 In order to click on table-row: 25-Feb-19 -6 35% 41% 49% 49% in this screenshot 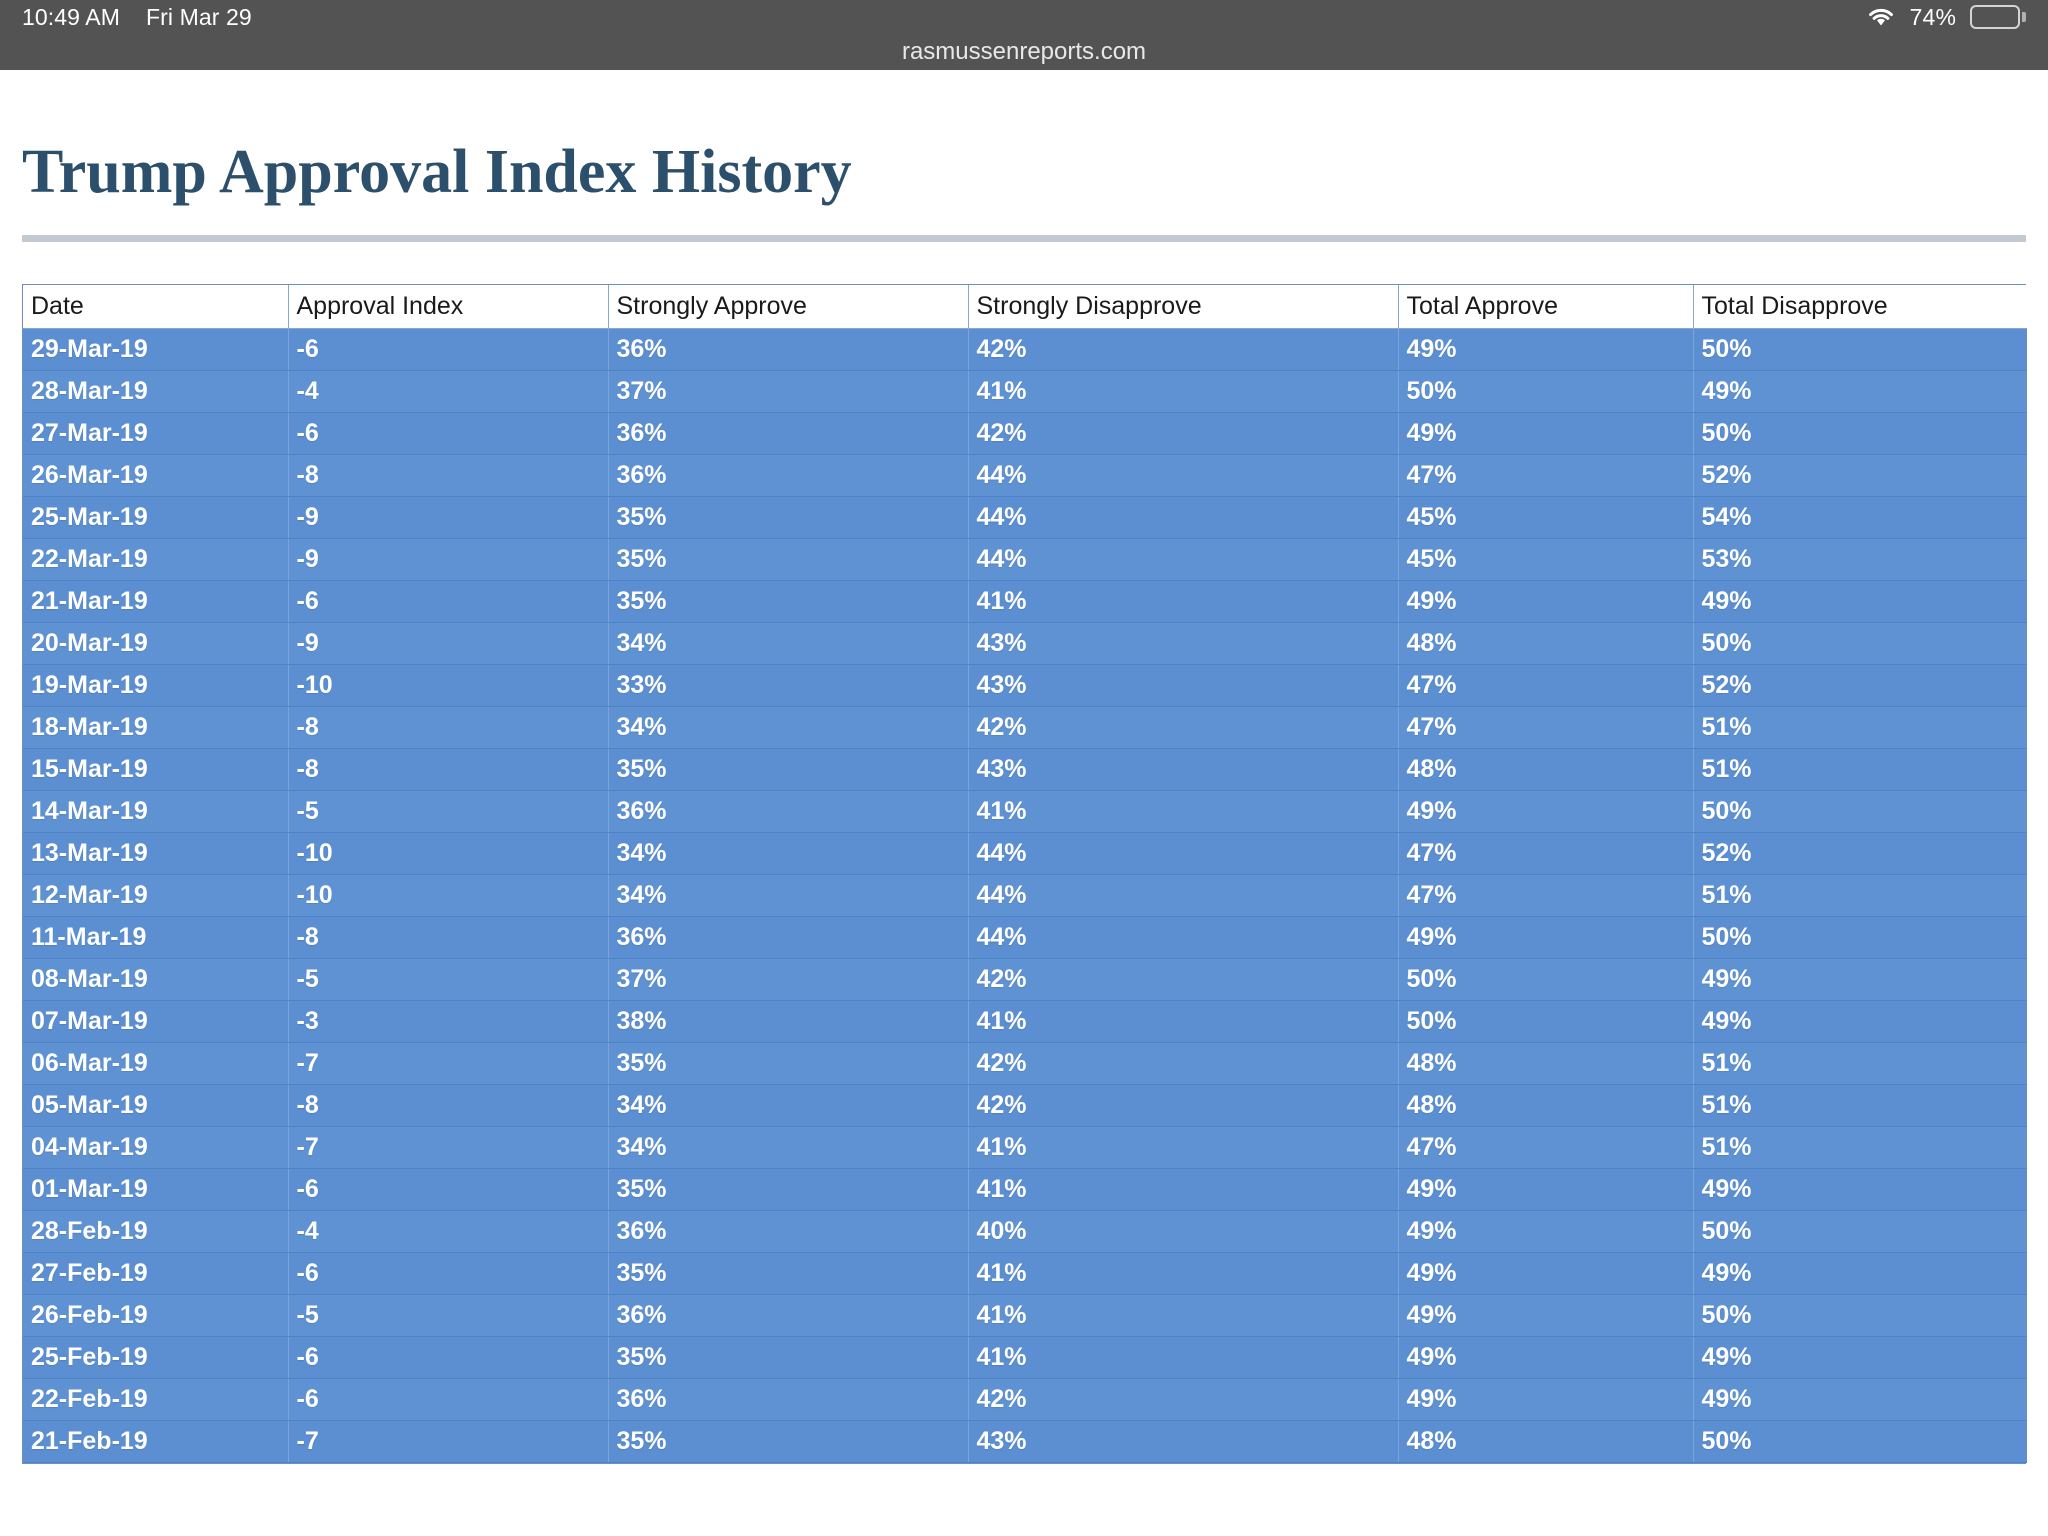, I will do `click(1025, 1358)`.